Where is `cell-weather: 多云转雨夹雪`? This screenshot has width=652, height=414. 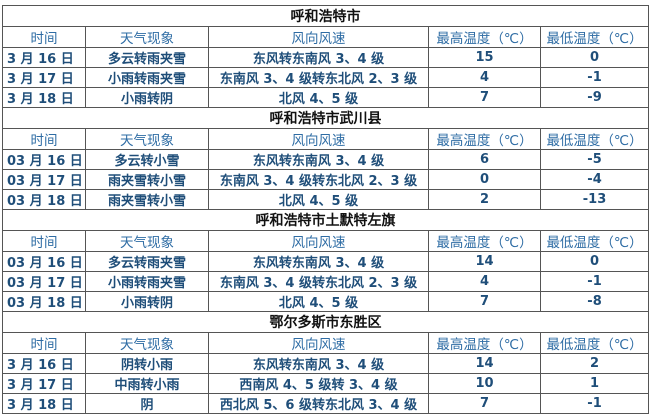
cell-weather: 多云转雨夹雪 is located at coordinates (147, 57).